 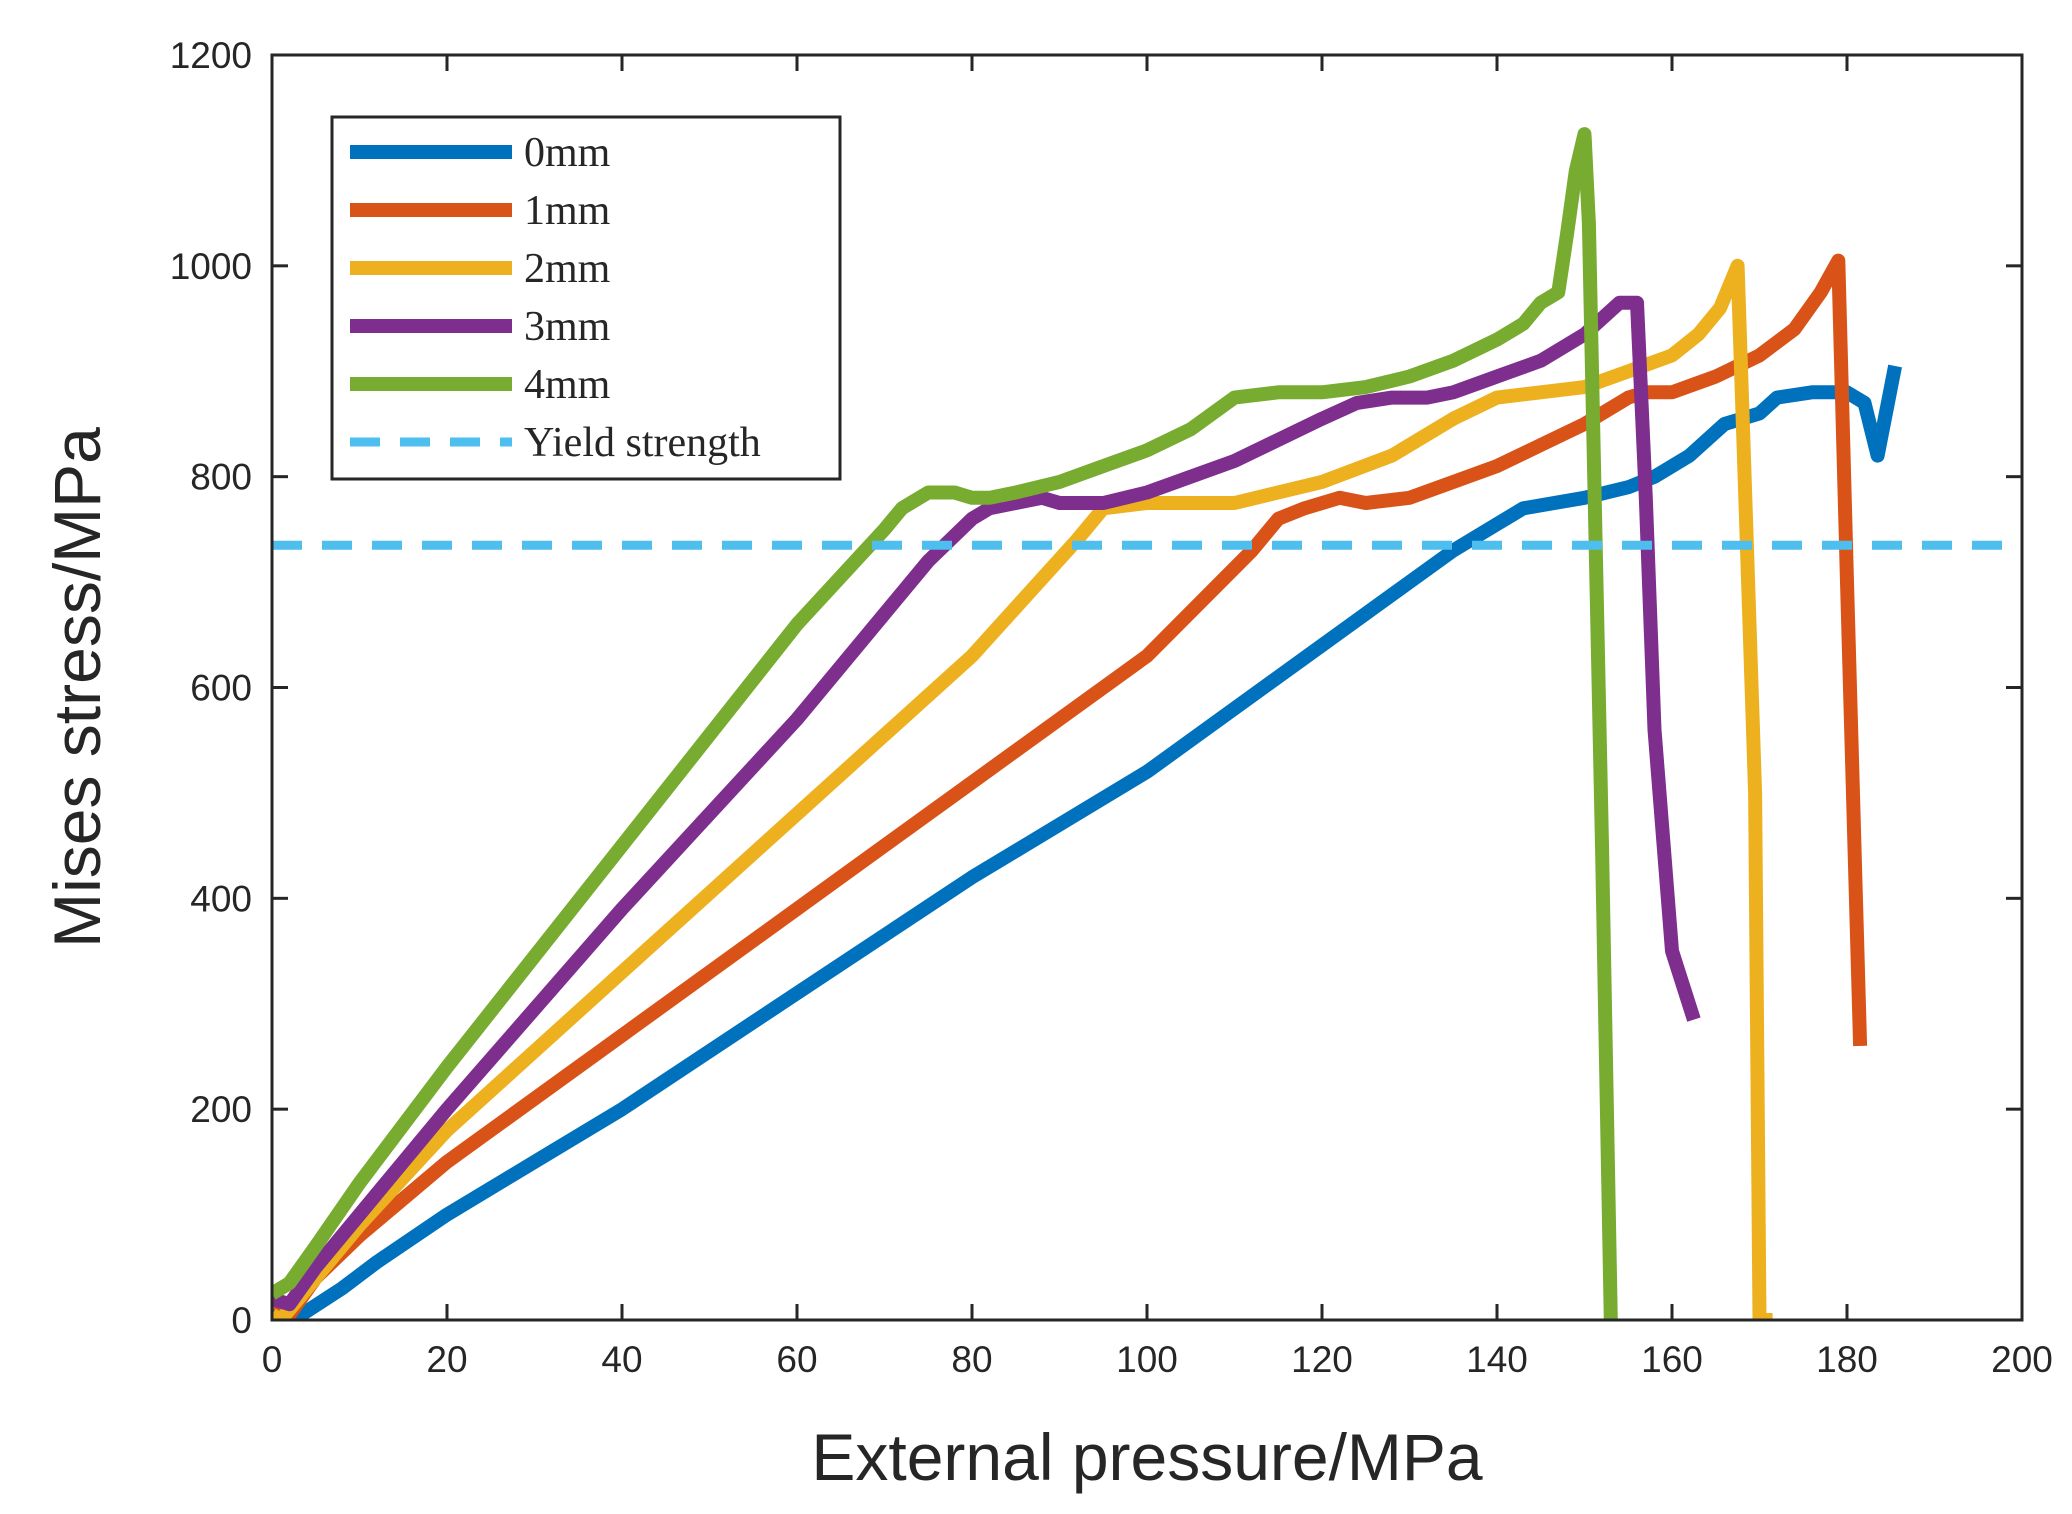 What do you see at coordinates (1147, 1457) in the screenshot?
I see `x-axis-title: External pressure/MPa` at bounding box center [1147, 1457].